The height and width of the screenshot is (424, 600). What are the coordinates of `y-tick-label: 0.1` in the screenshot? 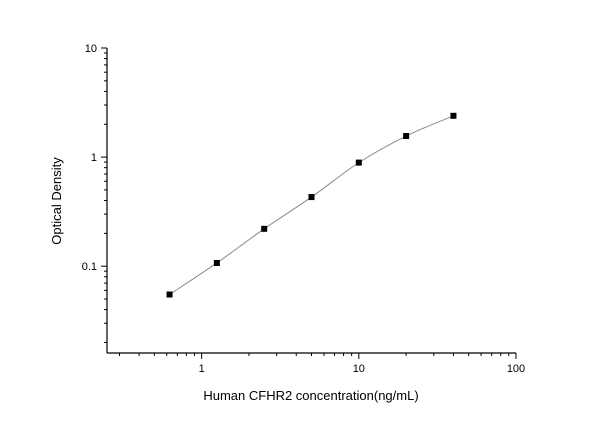 It's located at (89, 267).